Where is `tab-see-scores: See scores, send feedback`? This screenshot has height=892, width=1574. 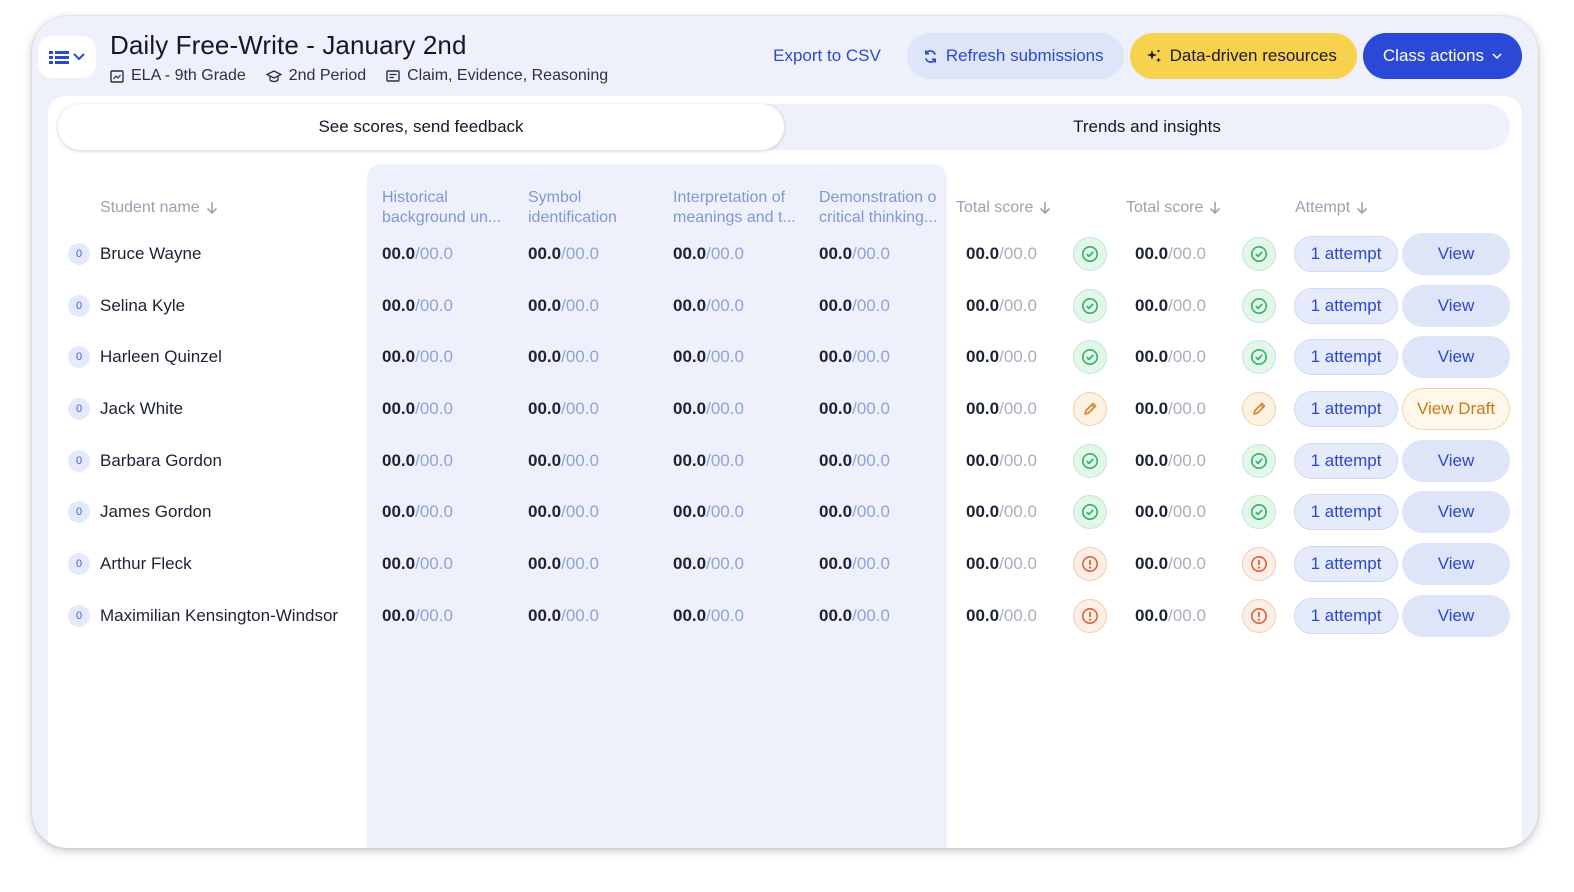 tab-see-scores: See scores, send feedback is located at coordinates (421, 127).